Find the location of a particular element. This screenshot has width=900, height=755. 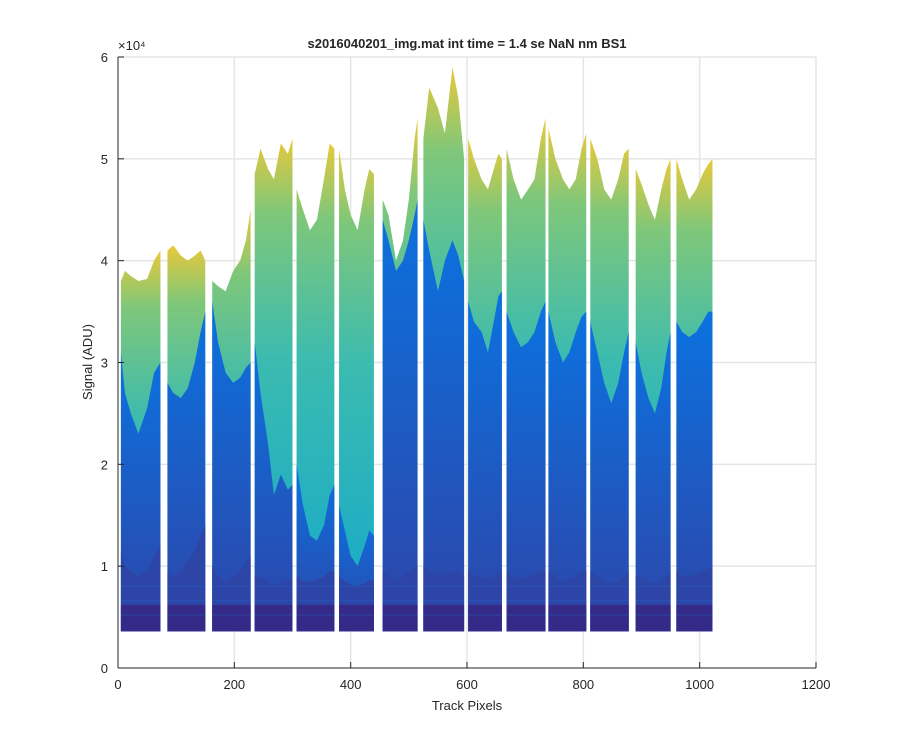

y-tick-label: 3 is located at coordinates (104, 363).